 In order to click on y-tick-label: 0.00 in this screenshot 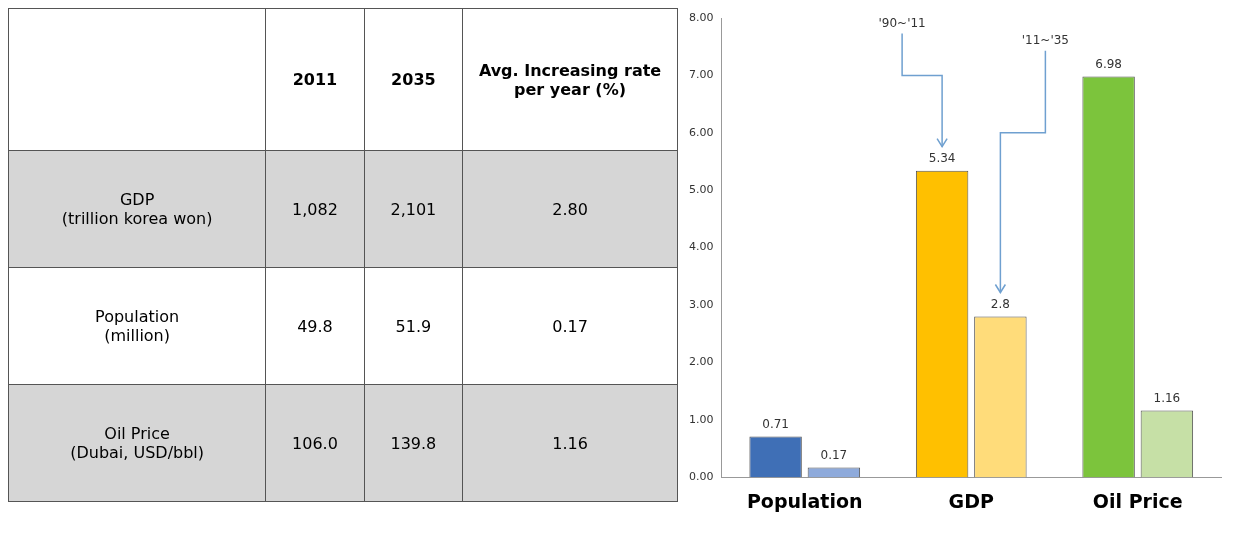, I will do `click(701, 477)`.